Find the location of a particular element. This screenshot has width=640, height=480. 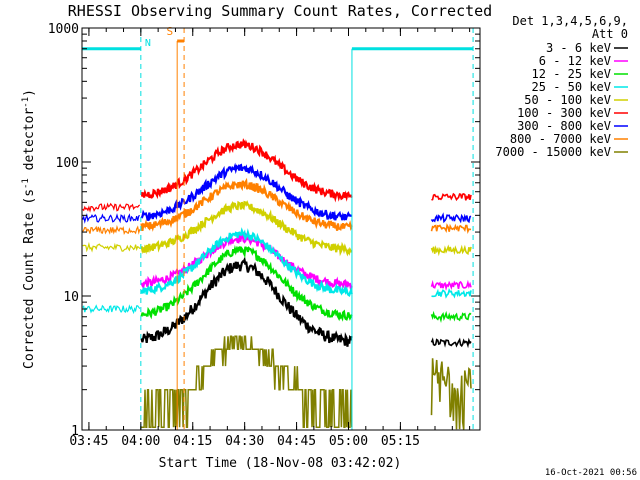

series-100-300kev is located at coordinates (277, 175).